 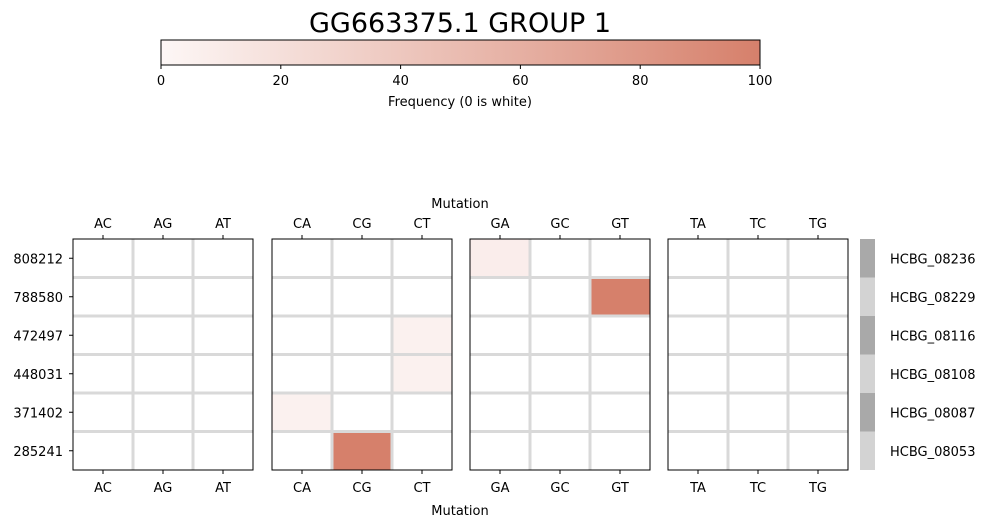 I want to click on x-tick-label-bottom: AG, so click(x=163, y=488).